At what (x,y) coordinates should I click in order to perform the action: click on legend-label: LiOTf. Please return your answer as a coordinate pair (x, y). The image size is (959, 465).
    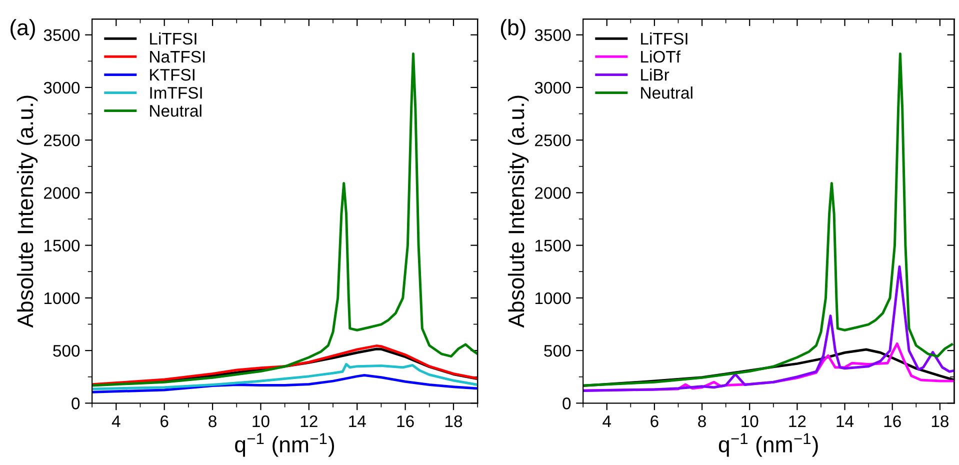
    Looking at the image, I should click on (661, 56).